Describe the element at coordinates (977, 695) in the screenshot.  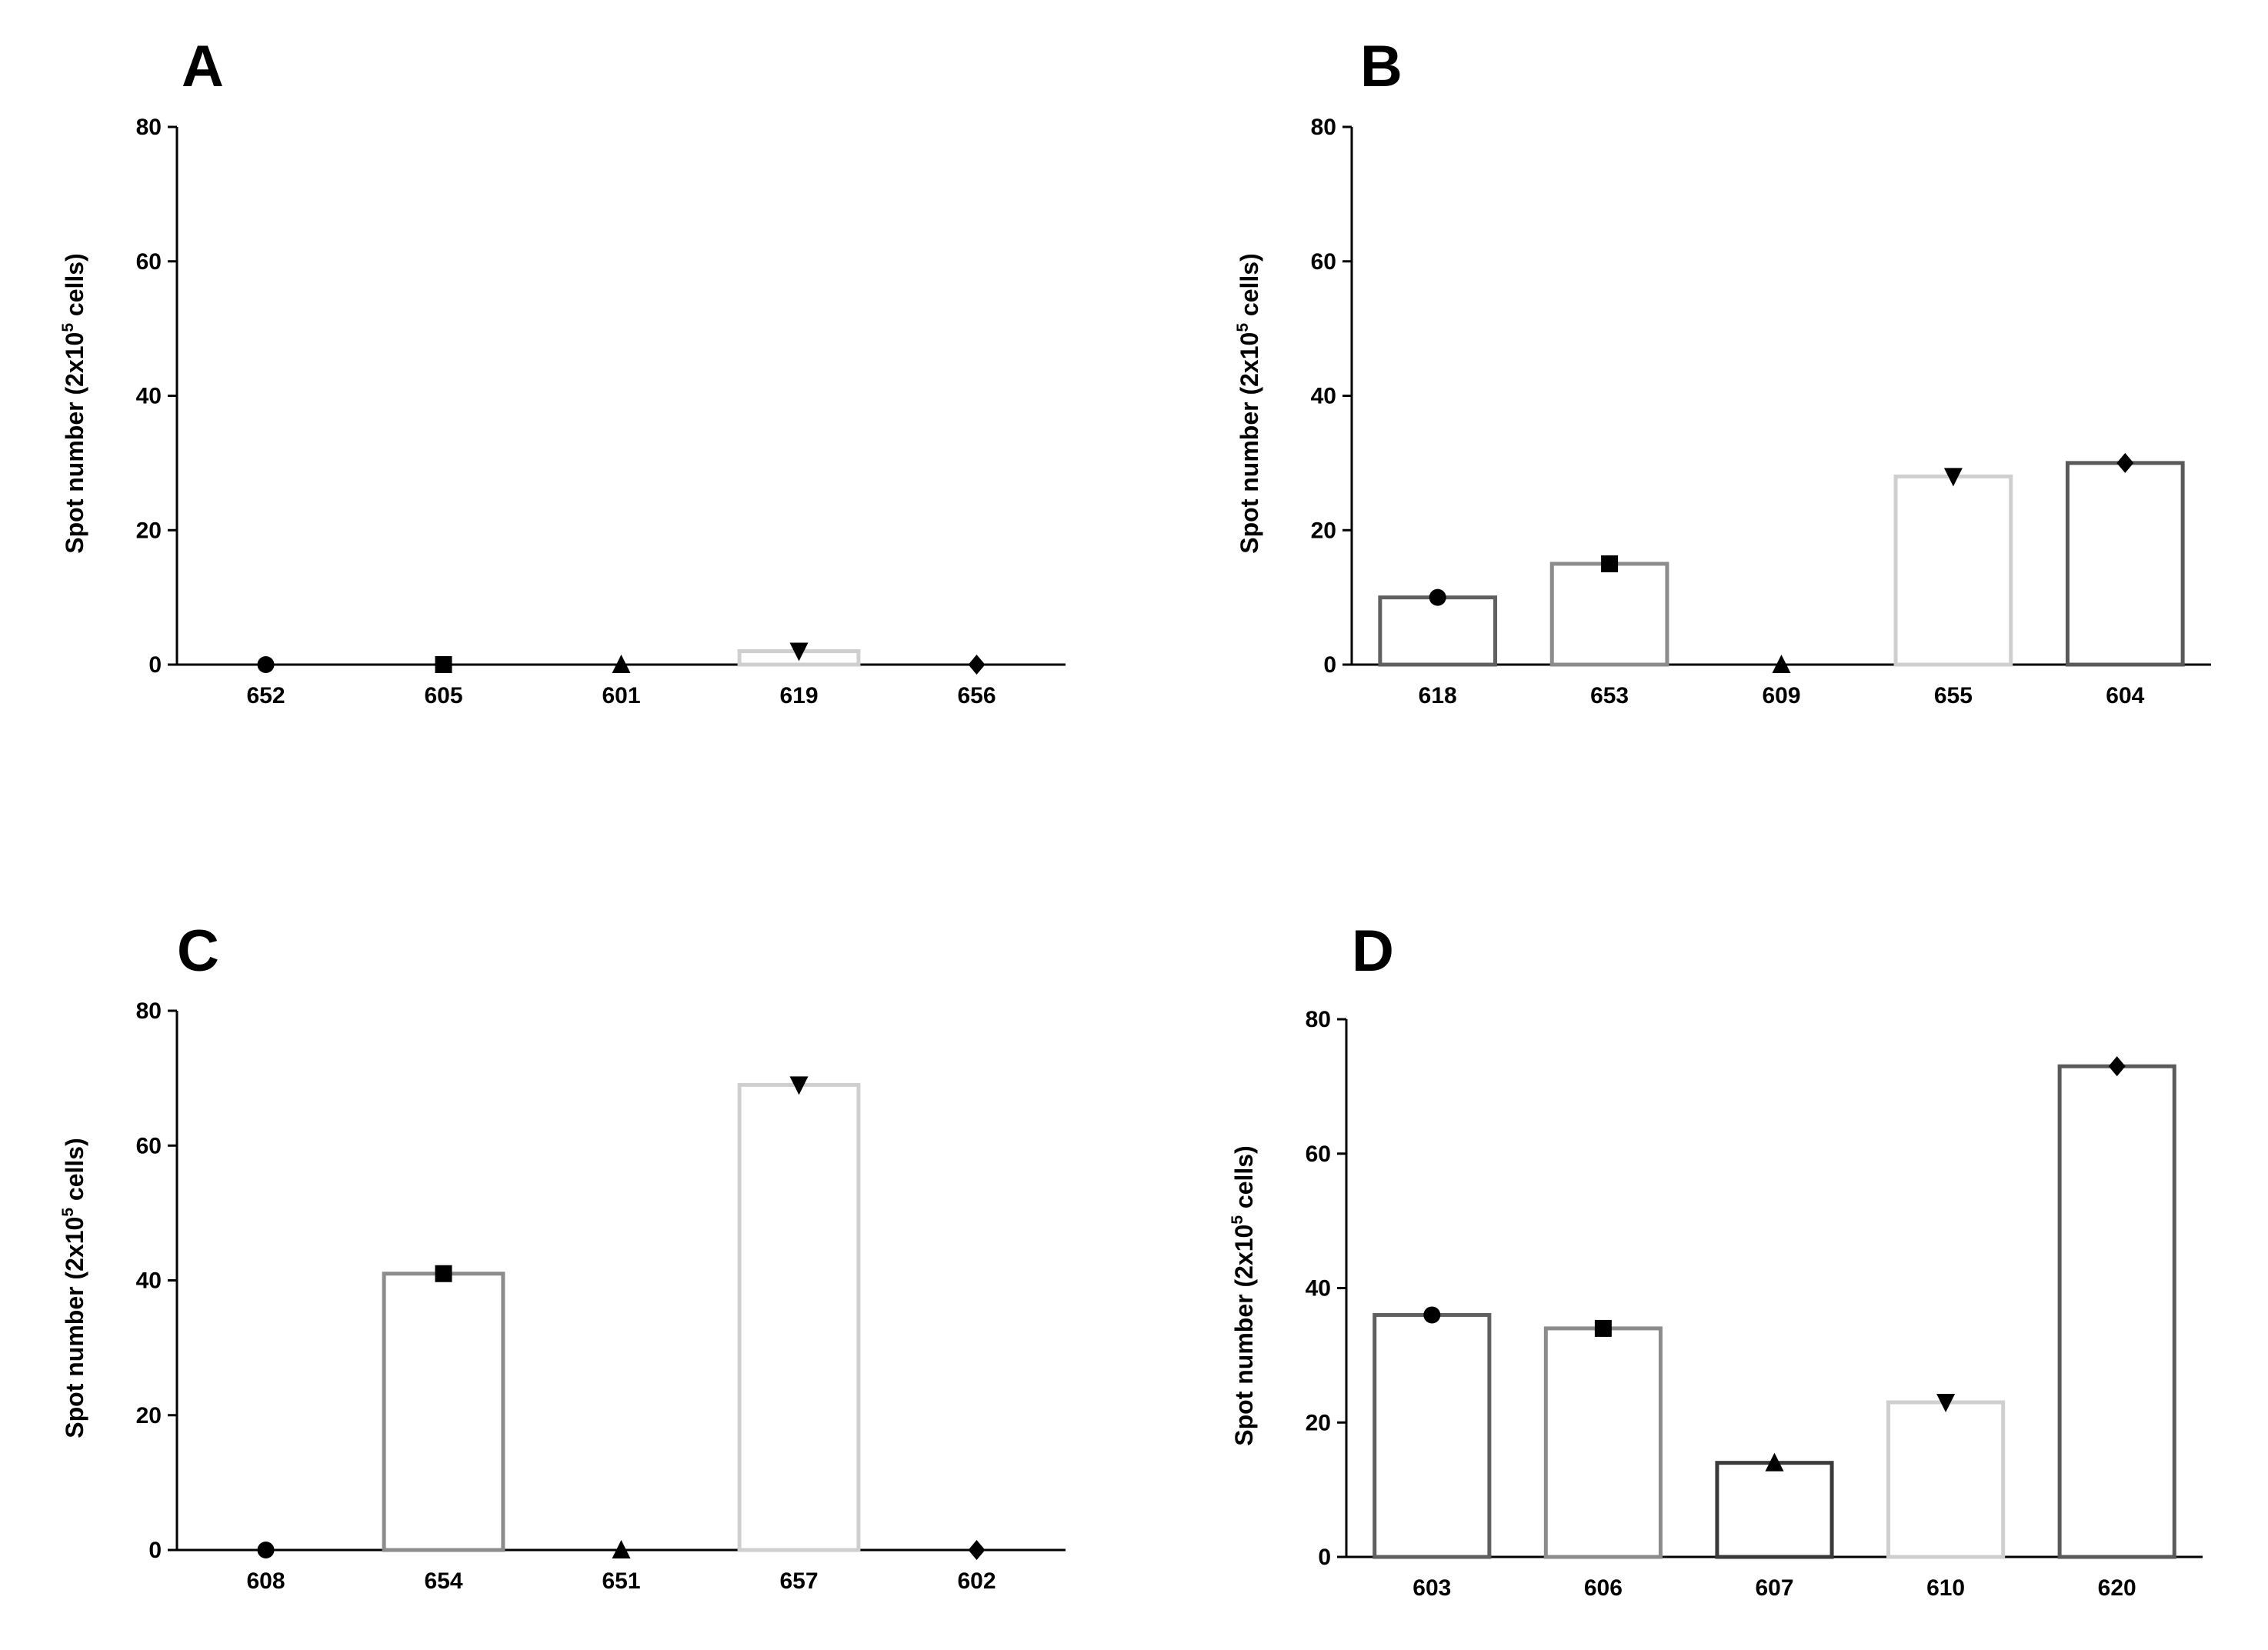
I see `x-tick-label: 656` at that location.